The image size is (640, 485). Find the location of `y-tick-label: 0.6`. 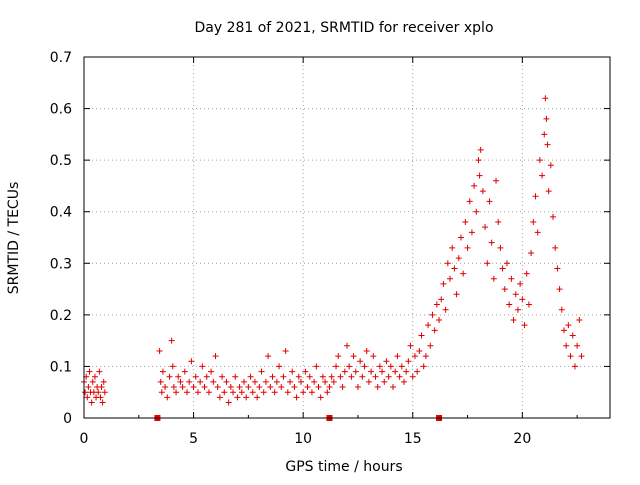

y-tick-label: 0.6 is located at coordinates (61, 110).